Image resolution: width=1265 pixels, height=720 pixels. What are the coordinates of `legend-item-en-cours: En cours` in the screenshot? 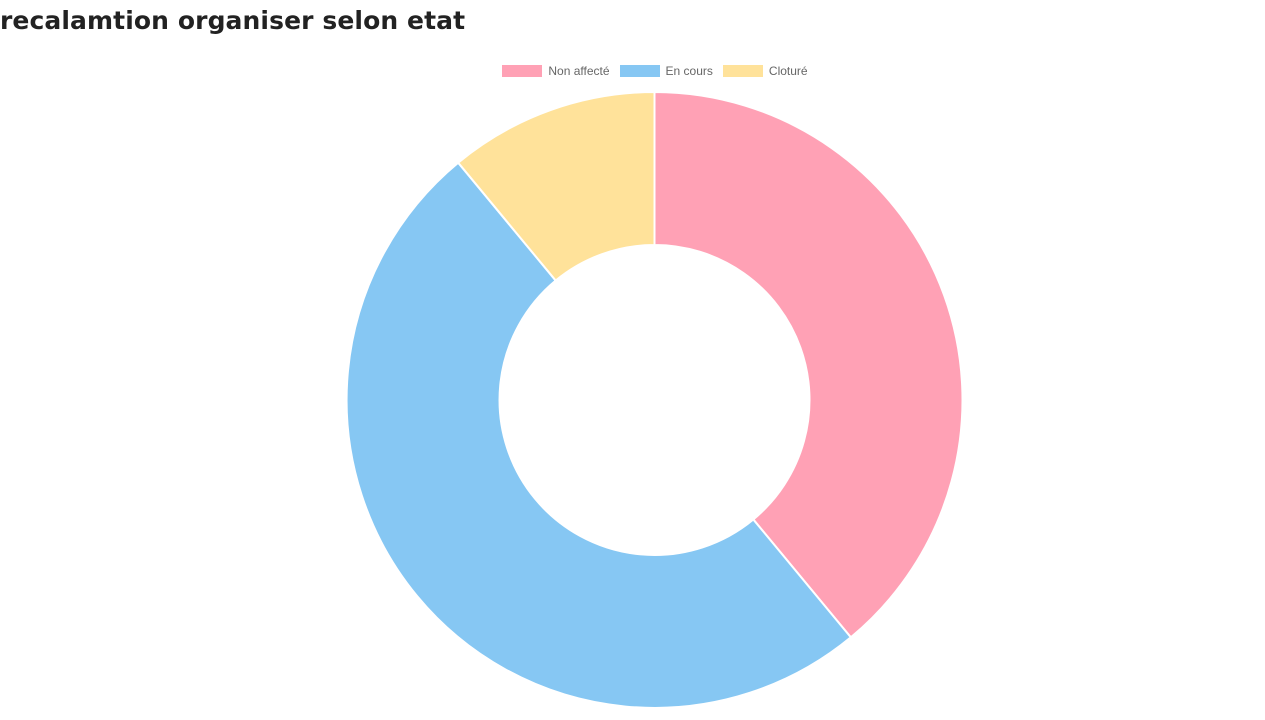 It's located at (666, 71).